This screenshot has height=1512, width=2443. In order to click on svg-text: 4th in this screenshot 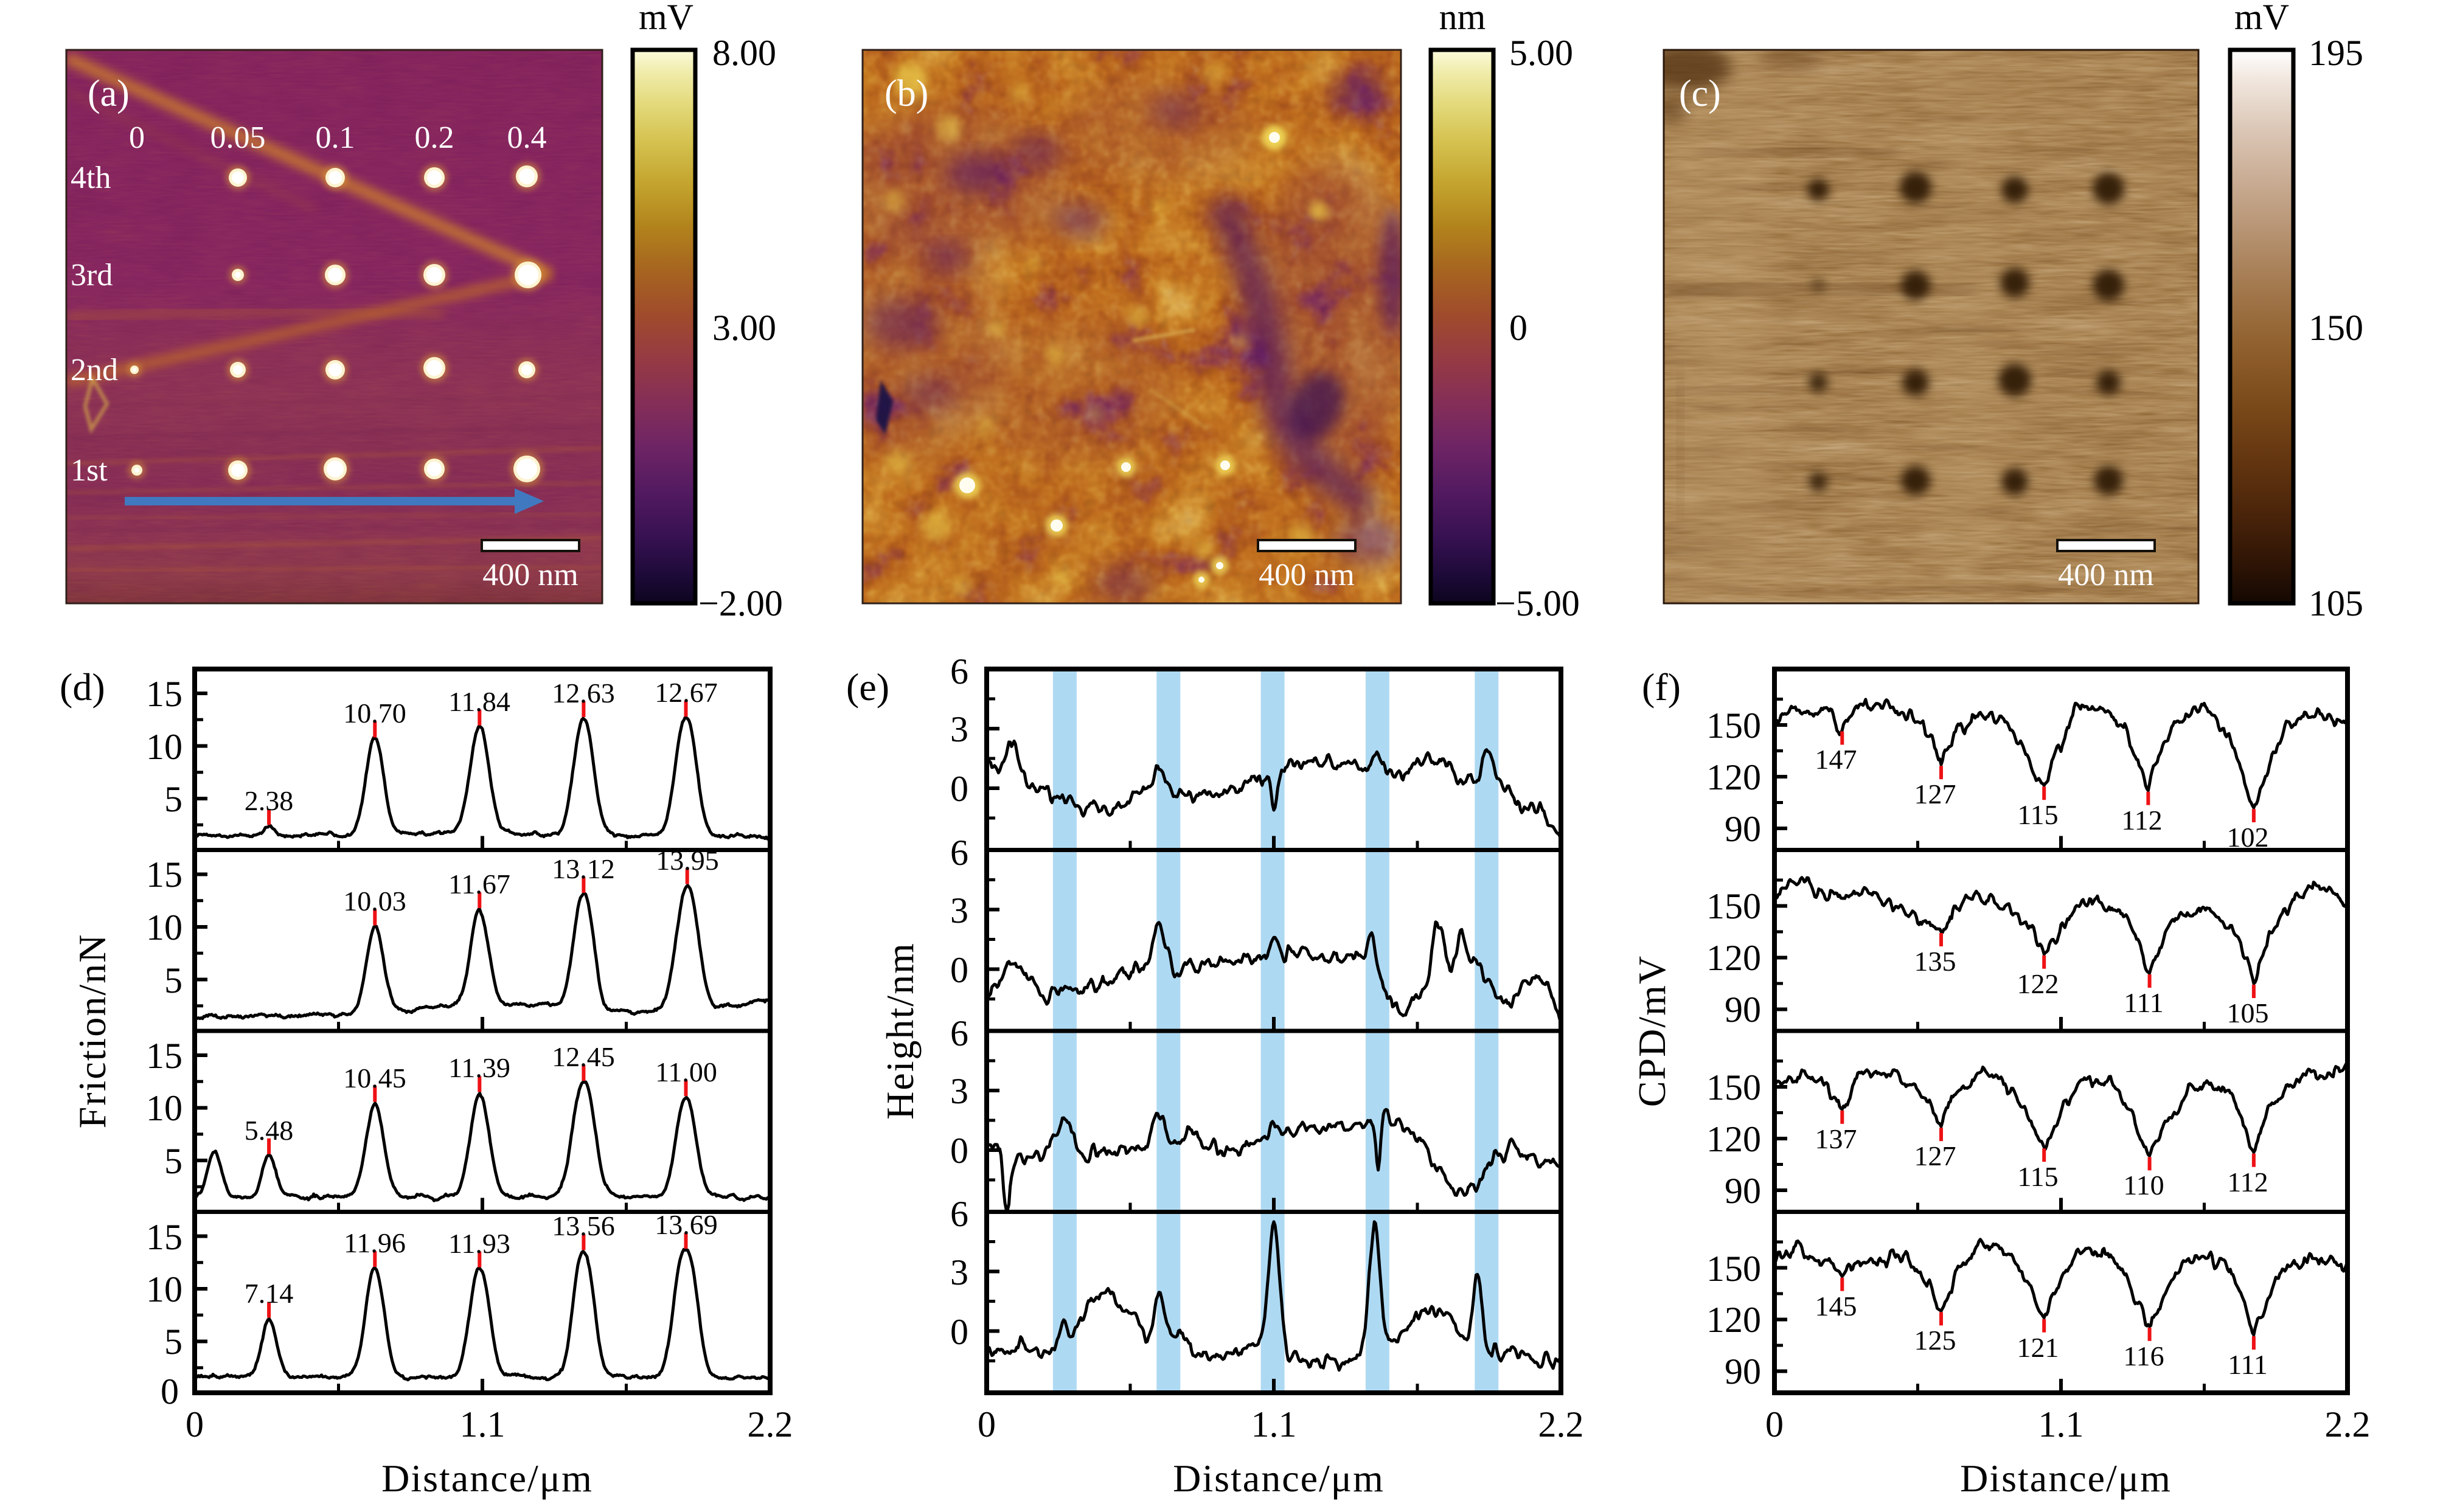, I will do `click(91, 178)`.